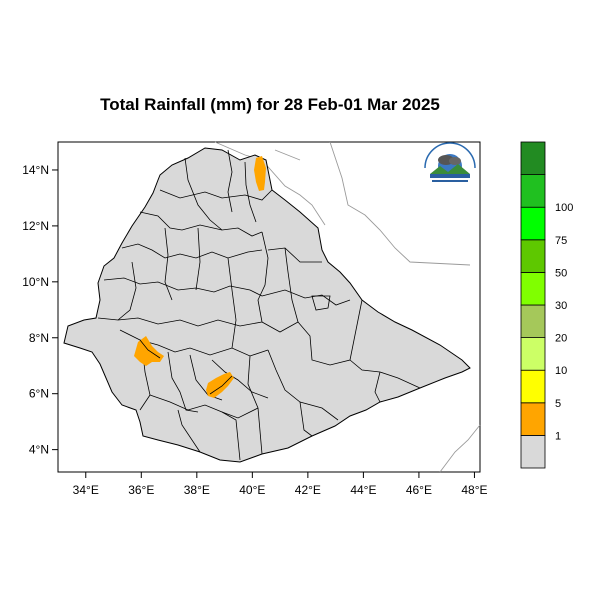 The width and height of the screenshot is (600, 600). I want to click on y-tick-label: 12°N, so click(35, 226).